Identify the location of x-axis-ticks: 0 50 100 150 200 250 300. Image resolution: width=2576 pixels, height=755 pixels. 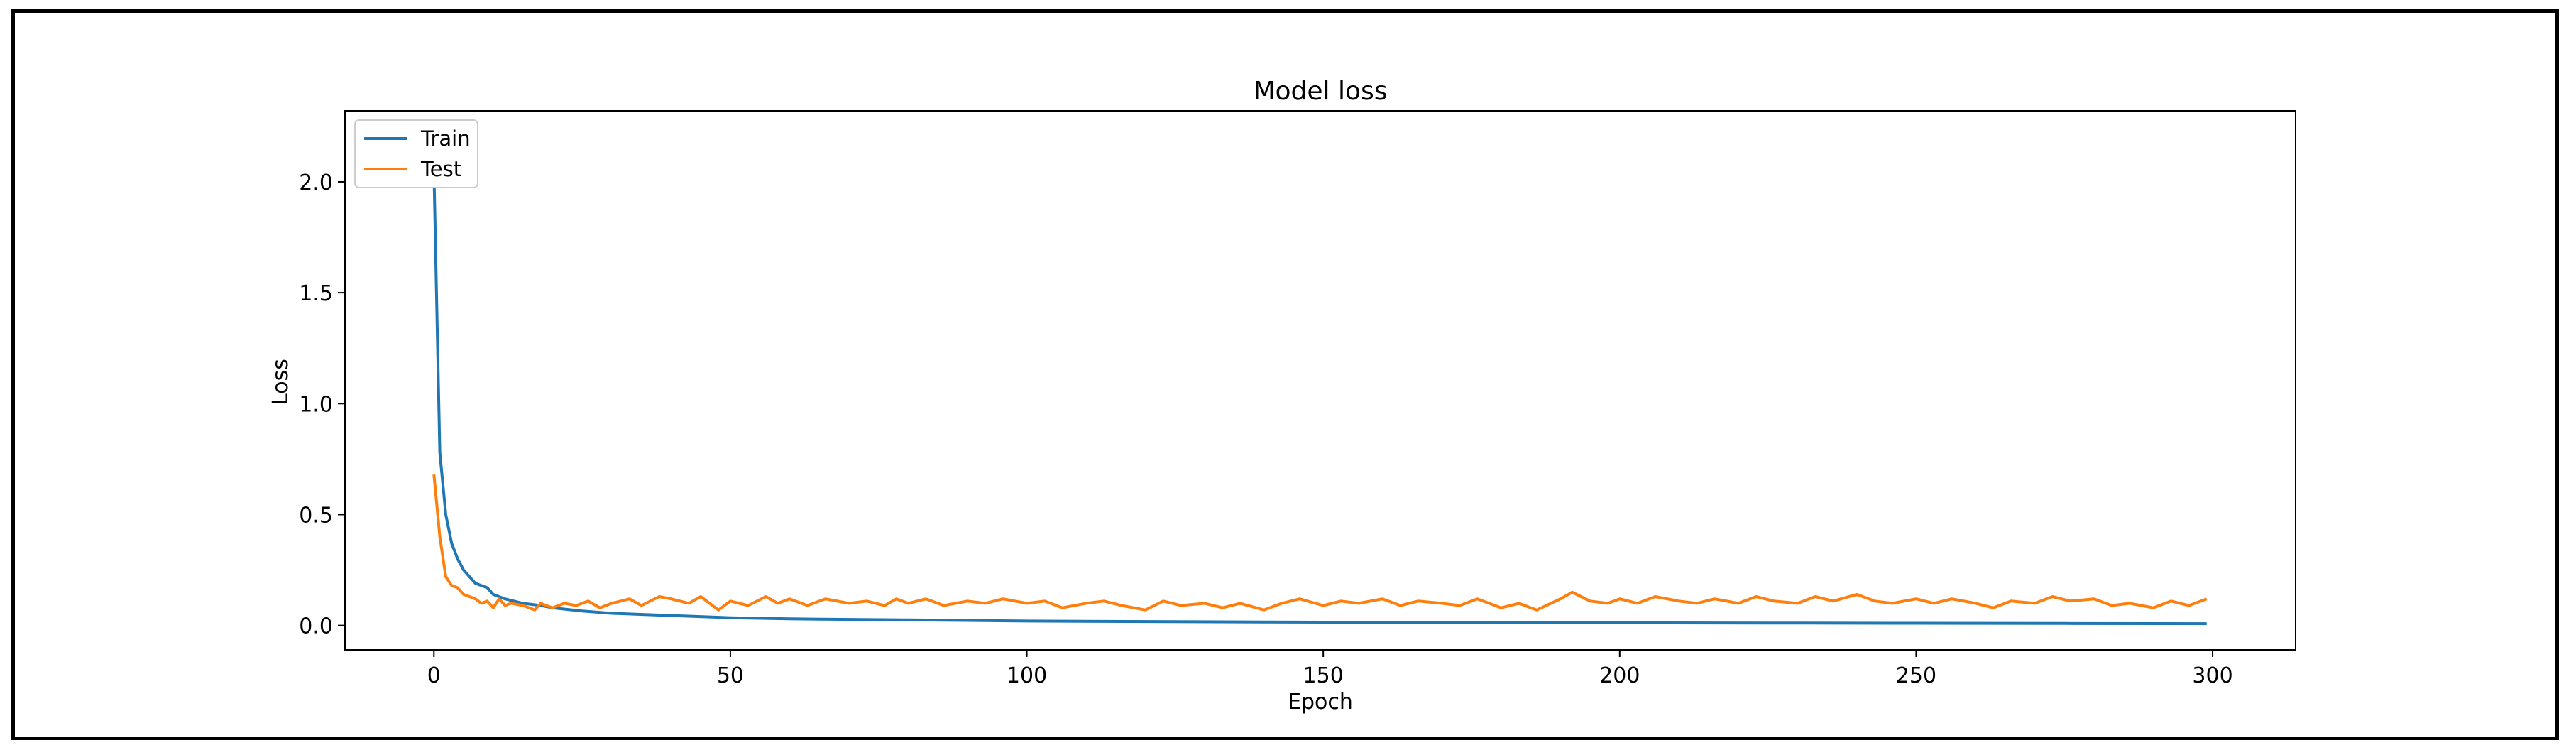
(1330, 669).